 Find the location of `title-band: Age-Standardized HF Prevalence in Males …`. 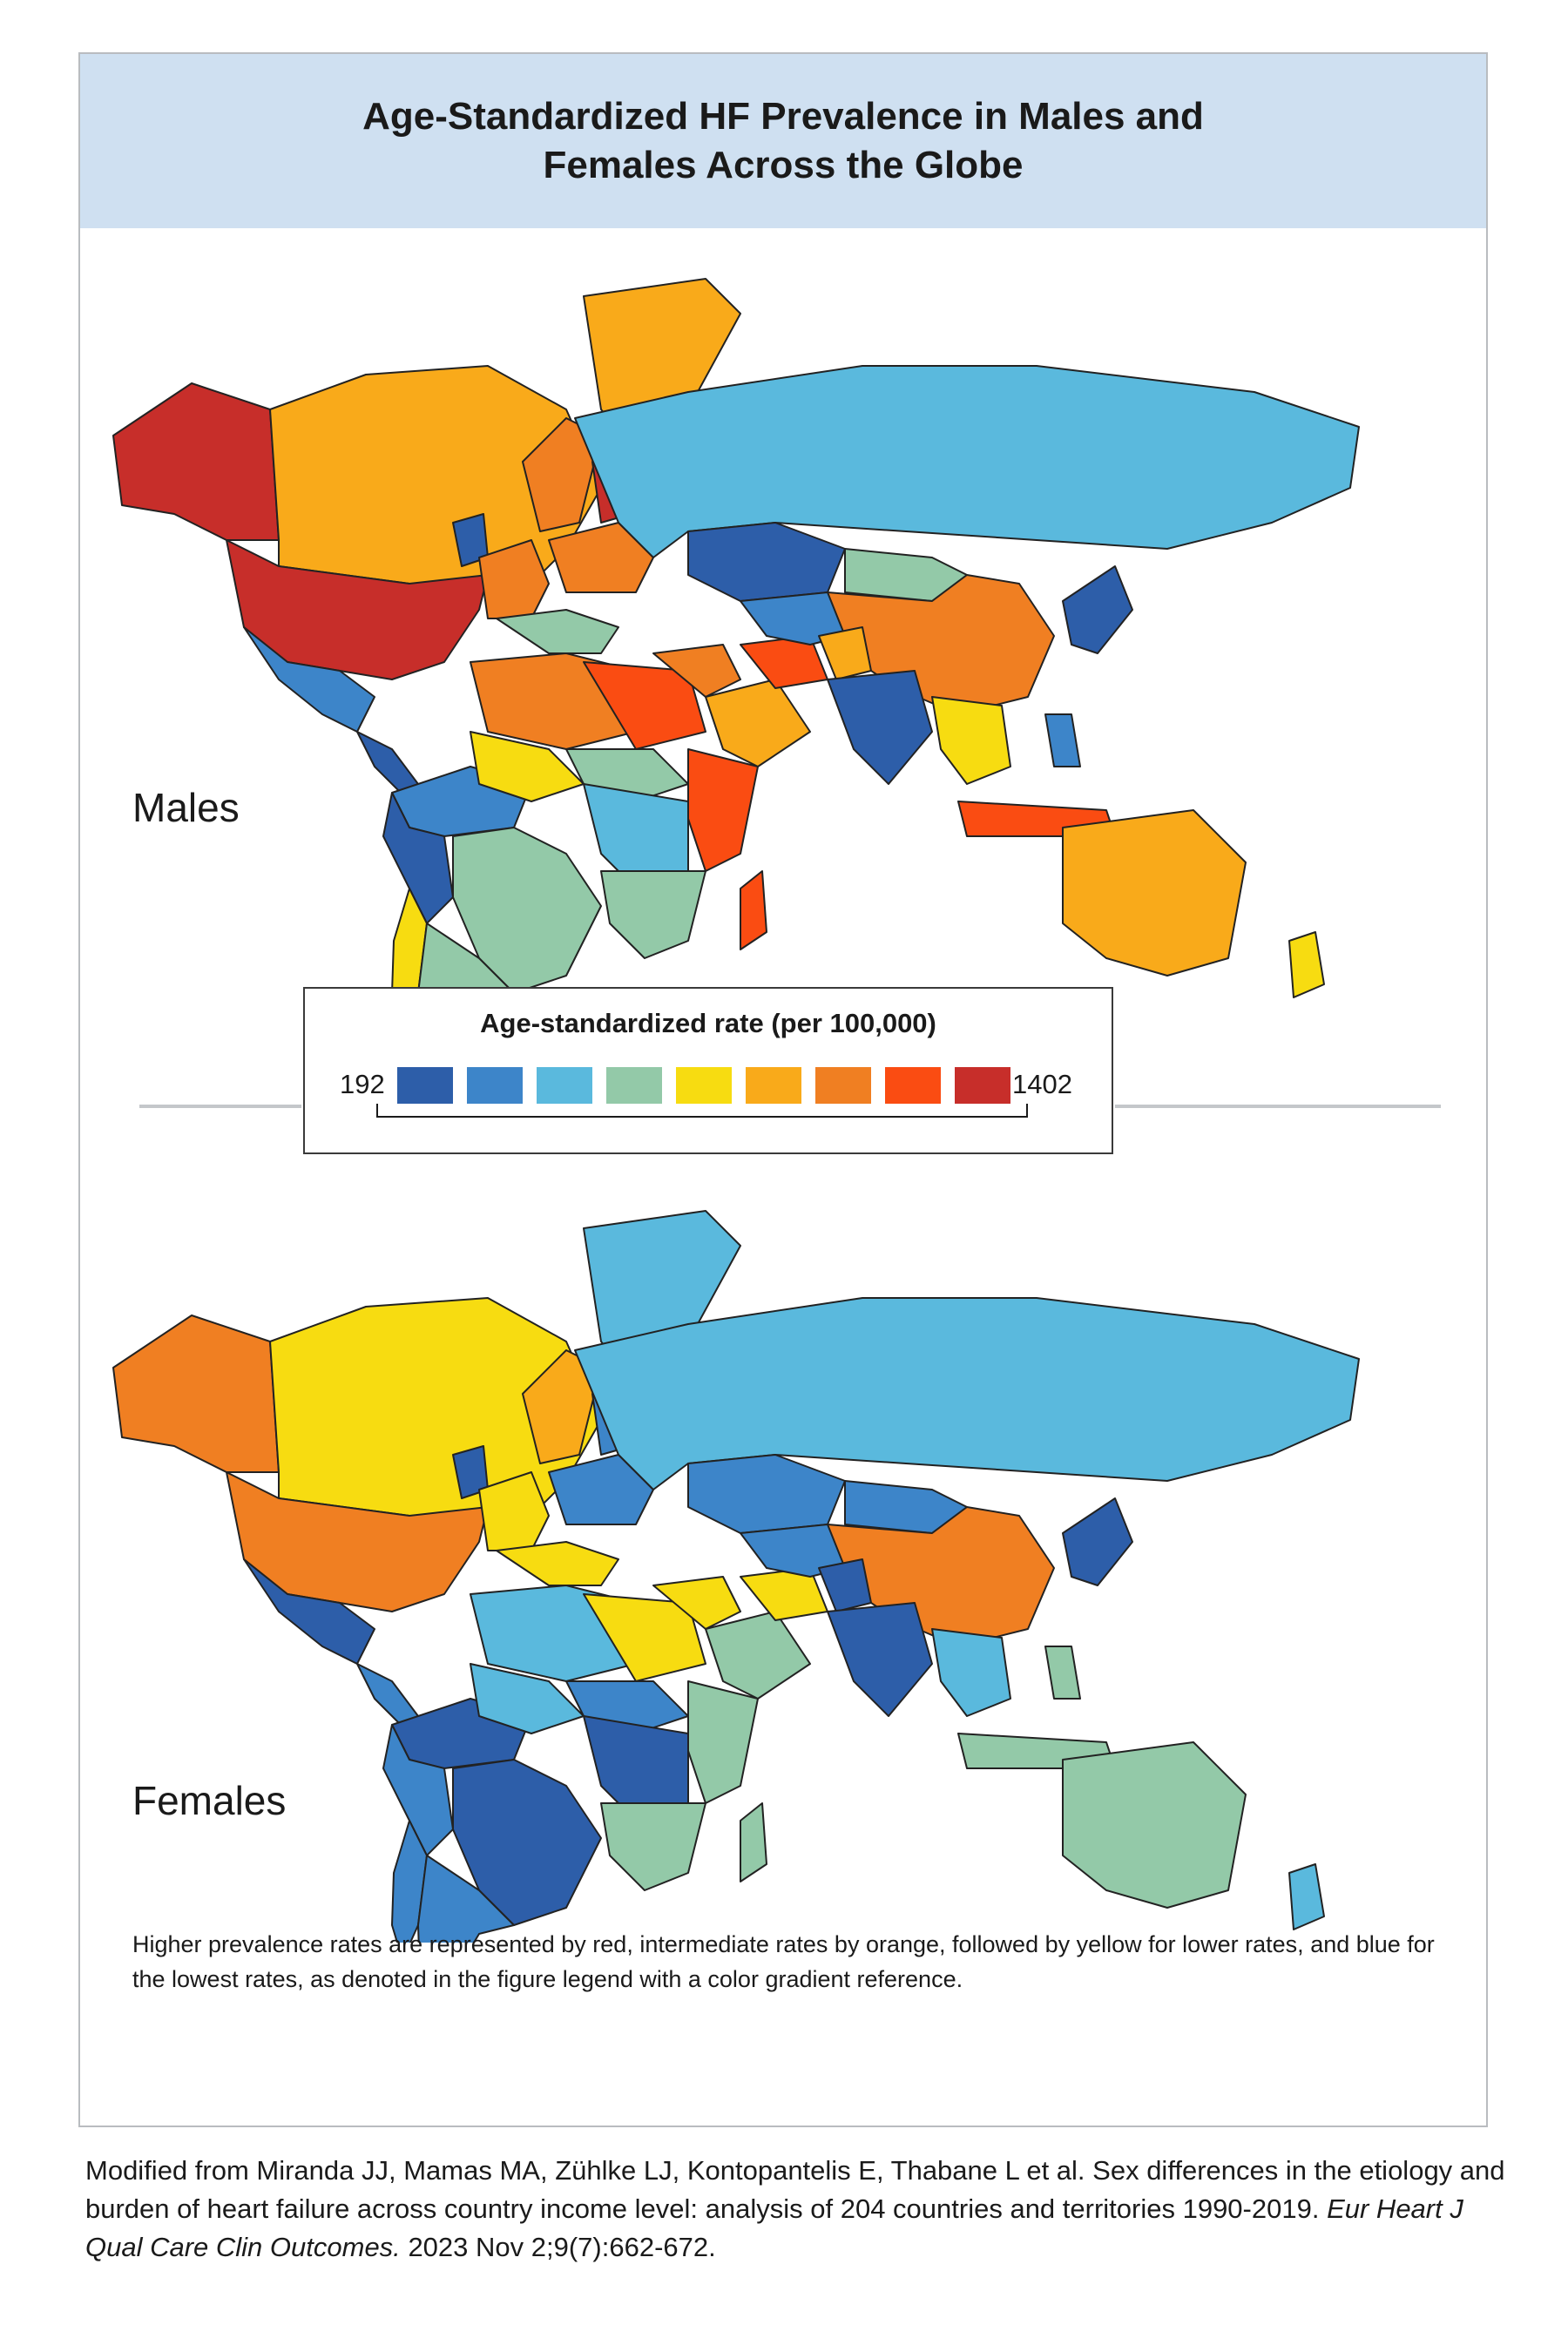

title-band: Age-Standardized HF Prevalence in Males … is located at coordinates (783, 141).